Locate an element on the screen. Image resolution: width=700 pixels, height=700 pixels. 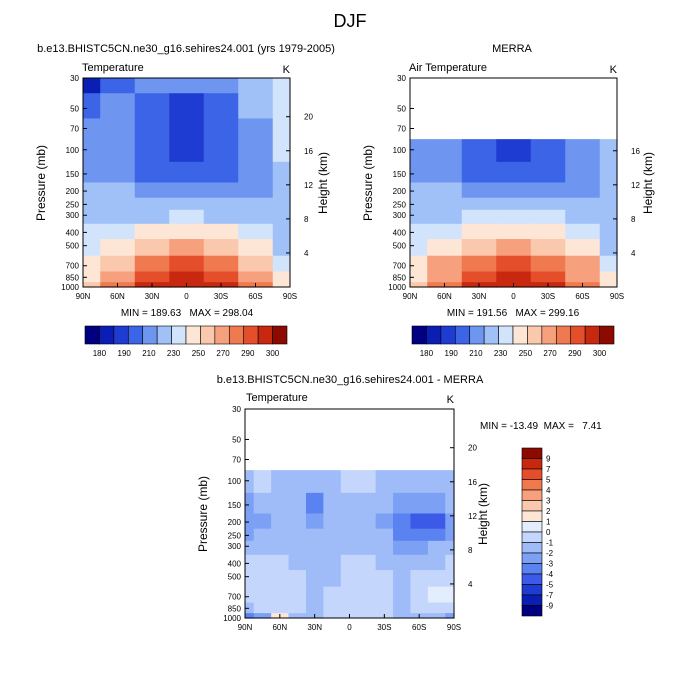
x-tick-label: 30S is located at coordinates (548, 296).